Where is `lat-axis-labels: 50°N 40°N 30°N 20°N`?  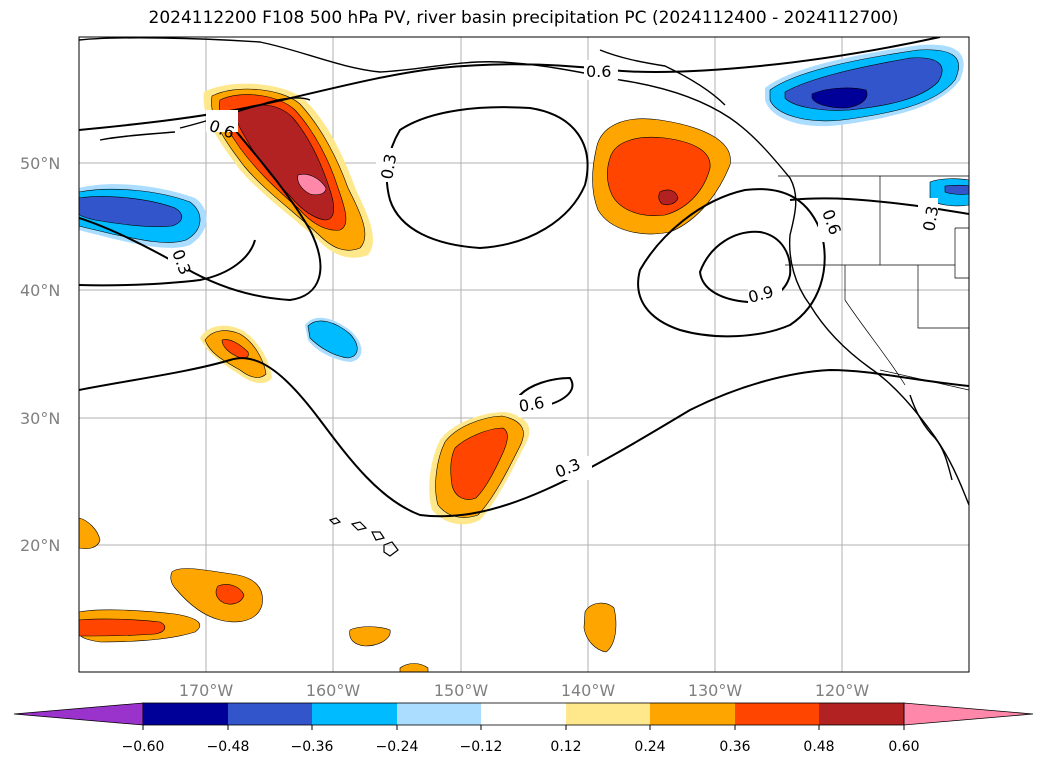
lat-axis-labels: 50°N 40°N 30°N 20°N is located at coordinates (40, 354).